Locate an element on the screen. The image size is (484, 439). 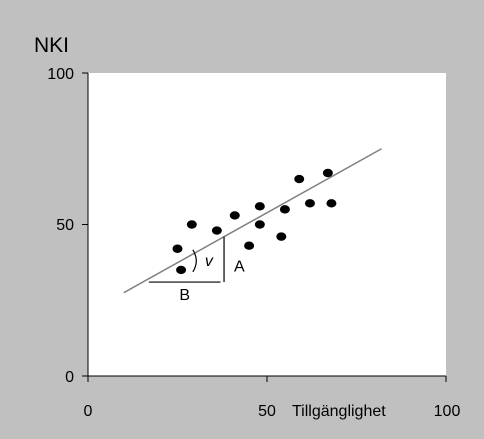
run-label-b: B is located at coordinates (184, 295).